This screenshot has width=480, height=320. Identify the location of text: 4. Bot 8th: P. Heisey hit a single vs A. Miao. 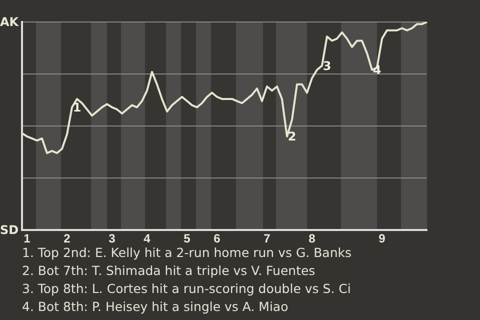
(156, 307).